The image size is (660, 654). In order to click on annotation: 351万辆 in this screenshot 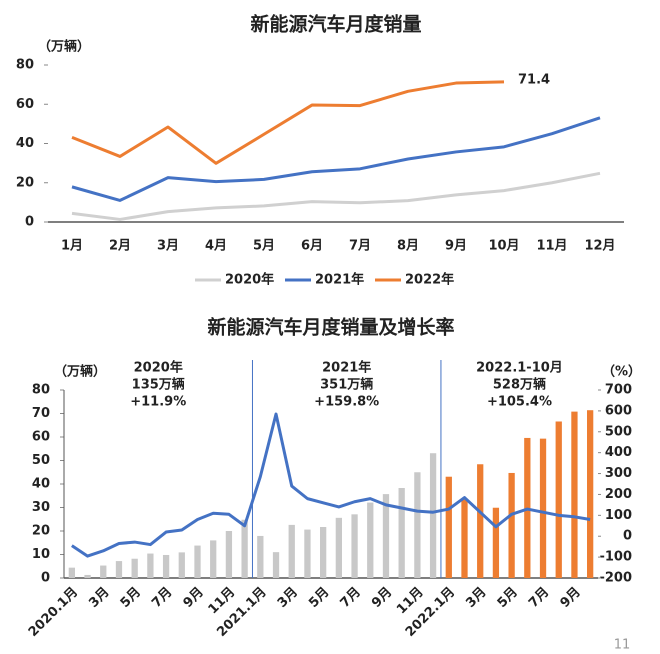, I will do `click(346, 385)`.